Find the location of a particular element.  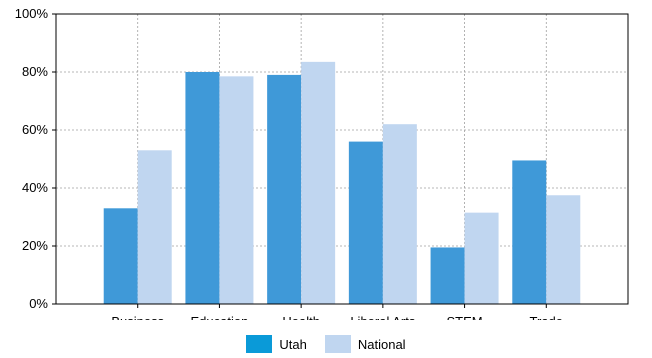

x-tick-label: STEM is located at coordinates (465, 317).